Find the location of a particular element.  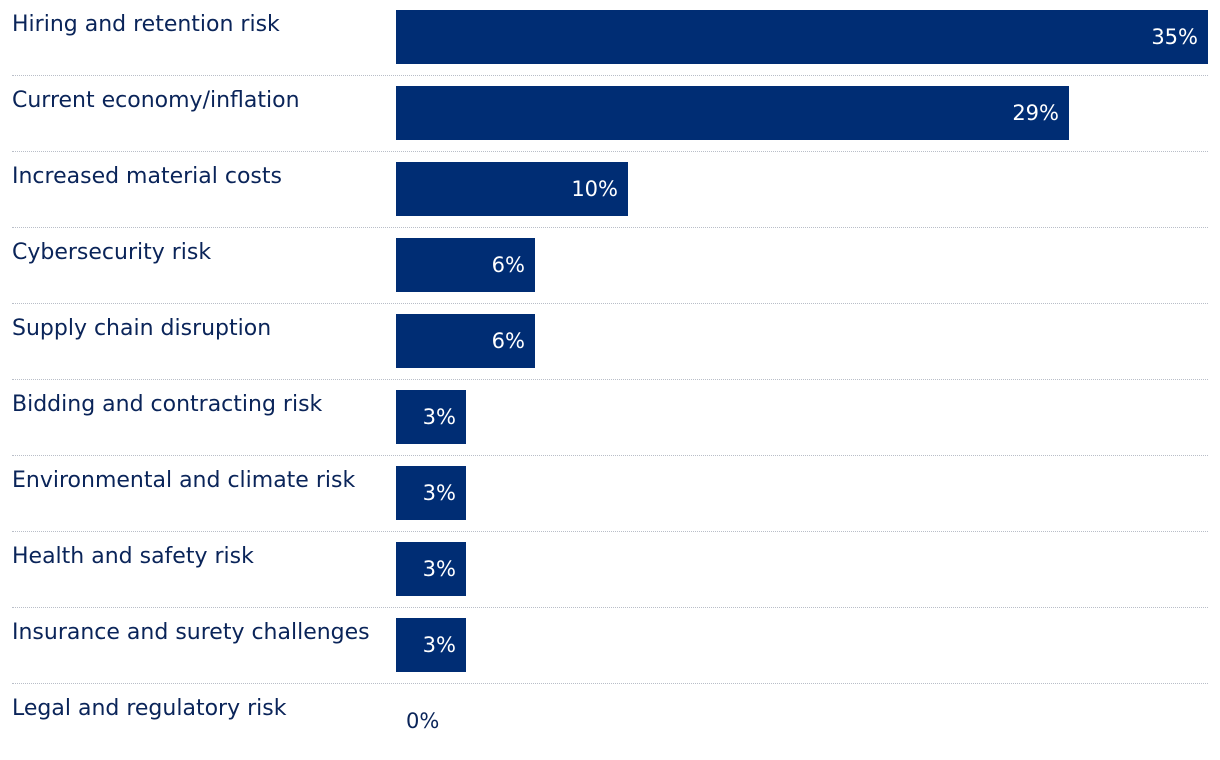

chart-row: Current economy/inflation 29% is located at coordinates (610, 114).